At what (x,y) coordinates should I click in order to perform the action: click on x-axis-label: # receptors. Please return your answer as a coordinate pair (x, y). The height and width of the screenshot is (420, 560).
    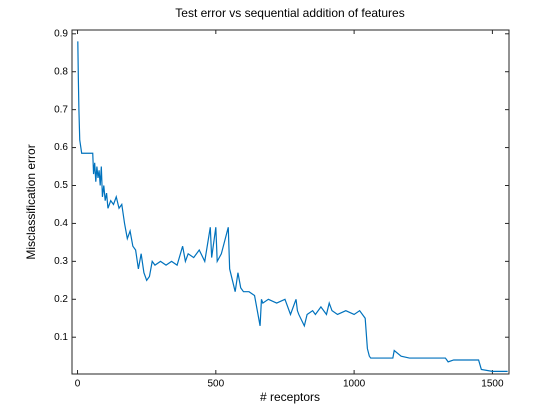
    Looking at the image, I should click on (290, 397).